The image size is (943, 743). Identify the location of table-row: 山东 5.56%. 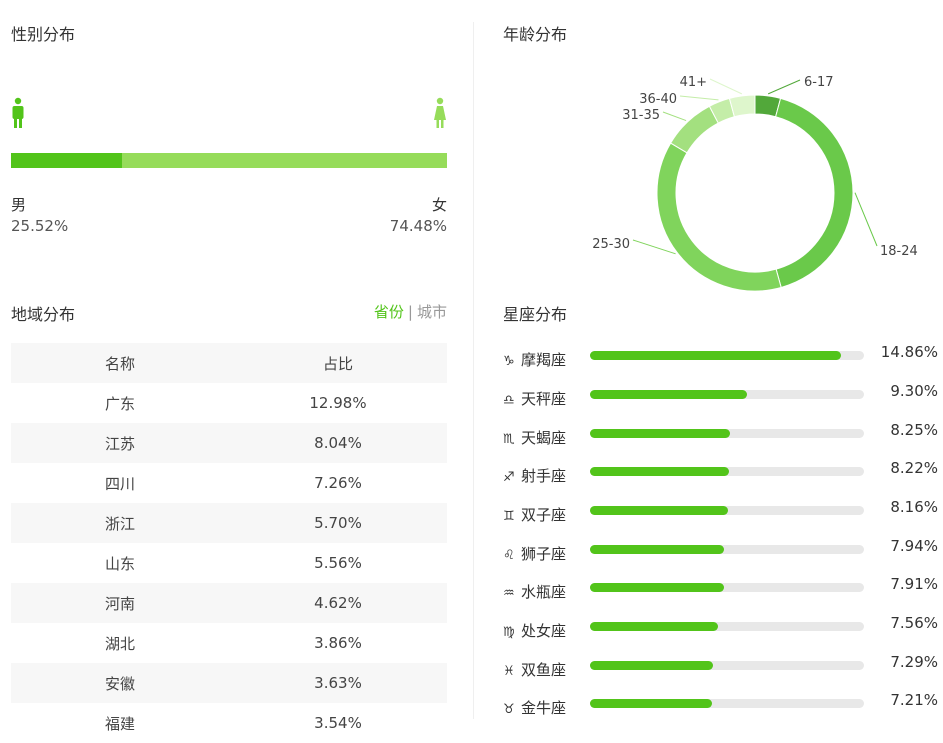
(229, 563).